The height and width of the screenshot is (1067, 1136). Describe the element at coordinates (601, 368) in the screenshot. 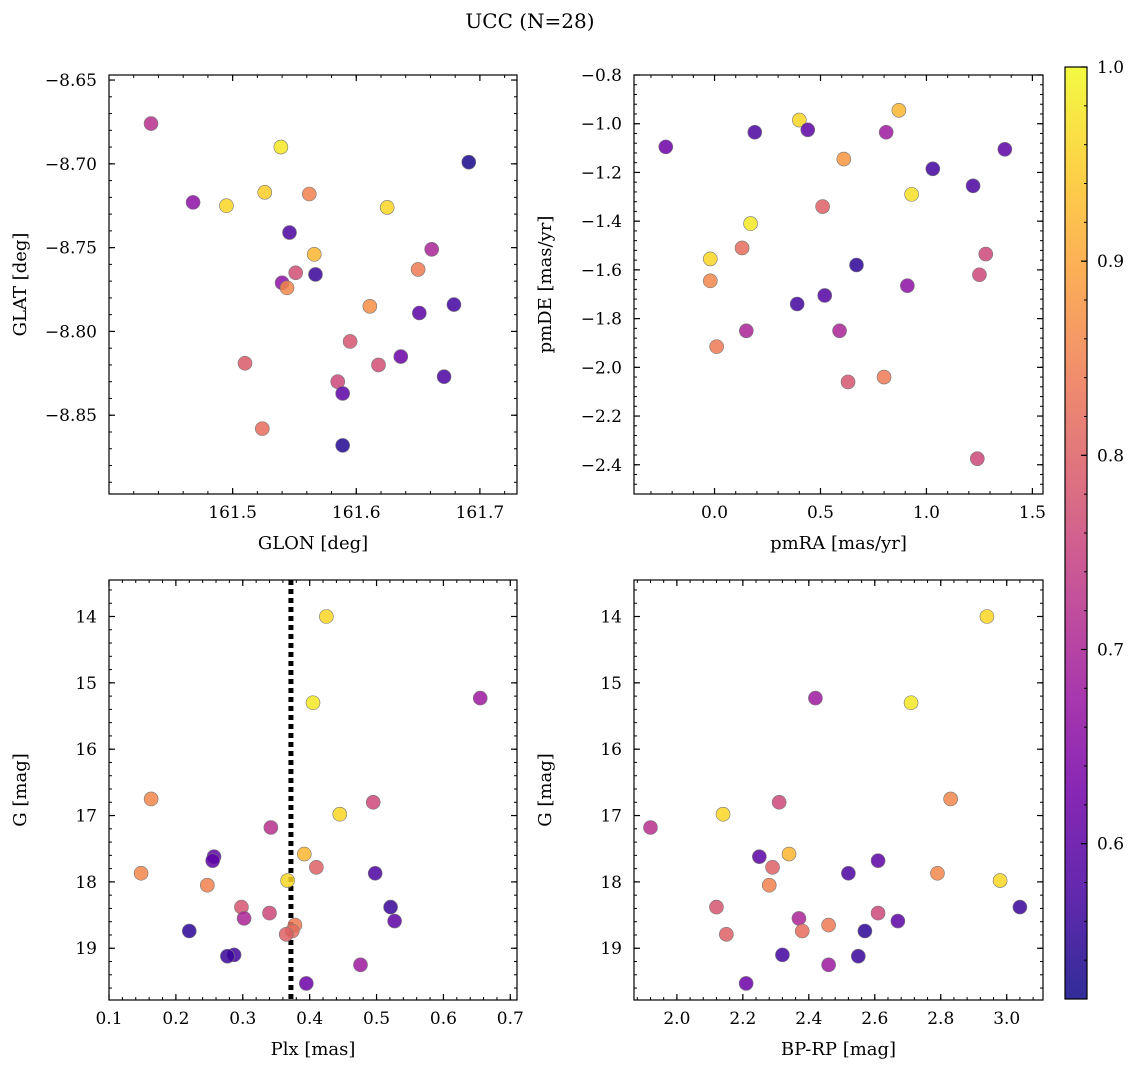

I see `y-tick-label: −2.0` at that location.